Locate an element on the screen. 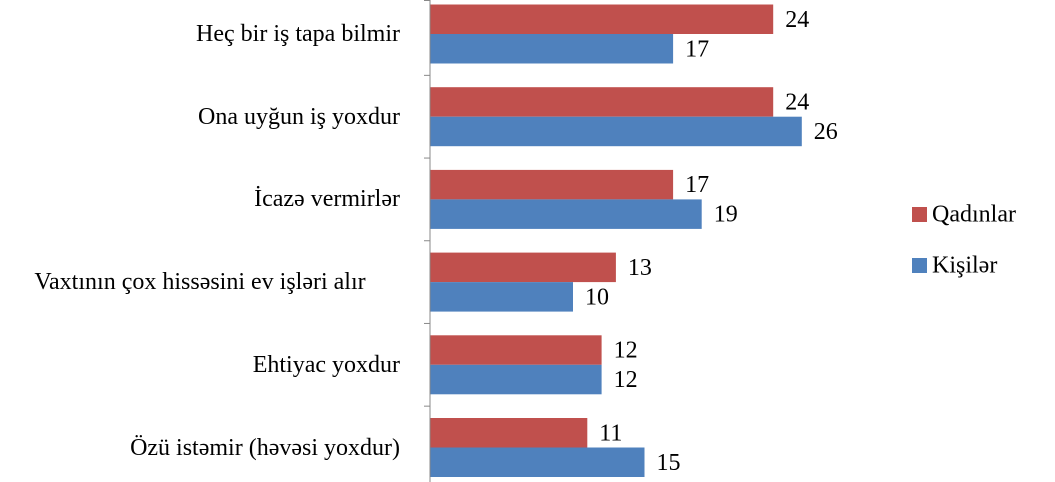 The width and height of the screenshot is (1055, 482). category-label: İcazə vermirlər is located at coordinates (327, 199).